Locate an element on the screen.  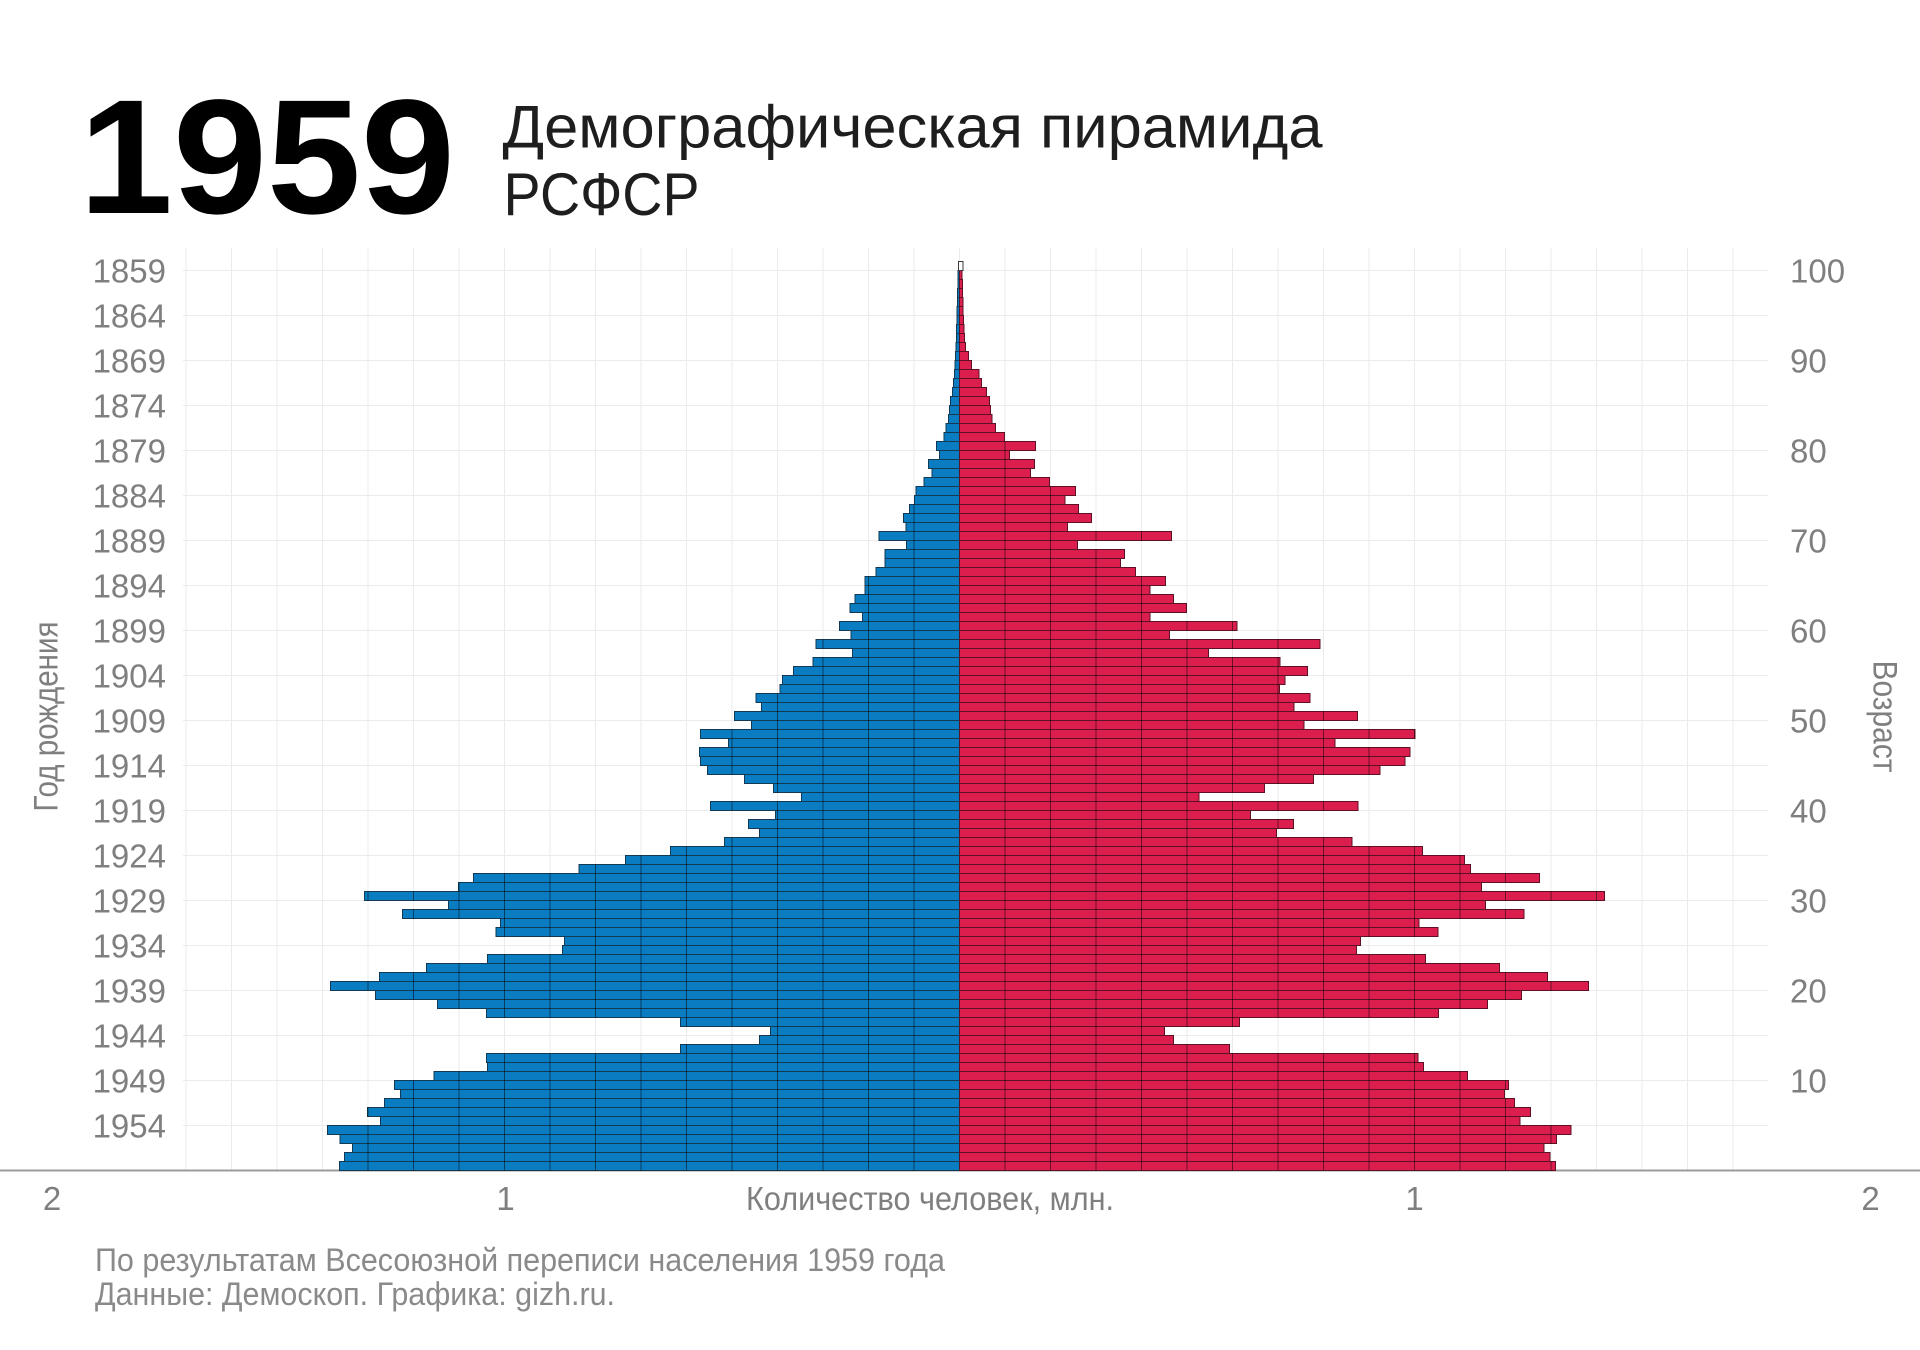
svg-text: Возраст is located at coordinates (1885, 717).